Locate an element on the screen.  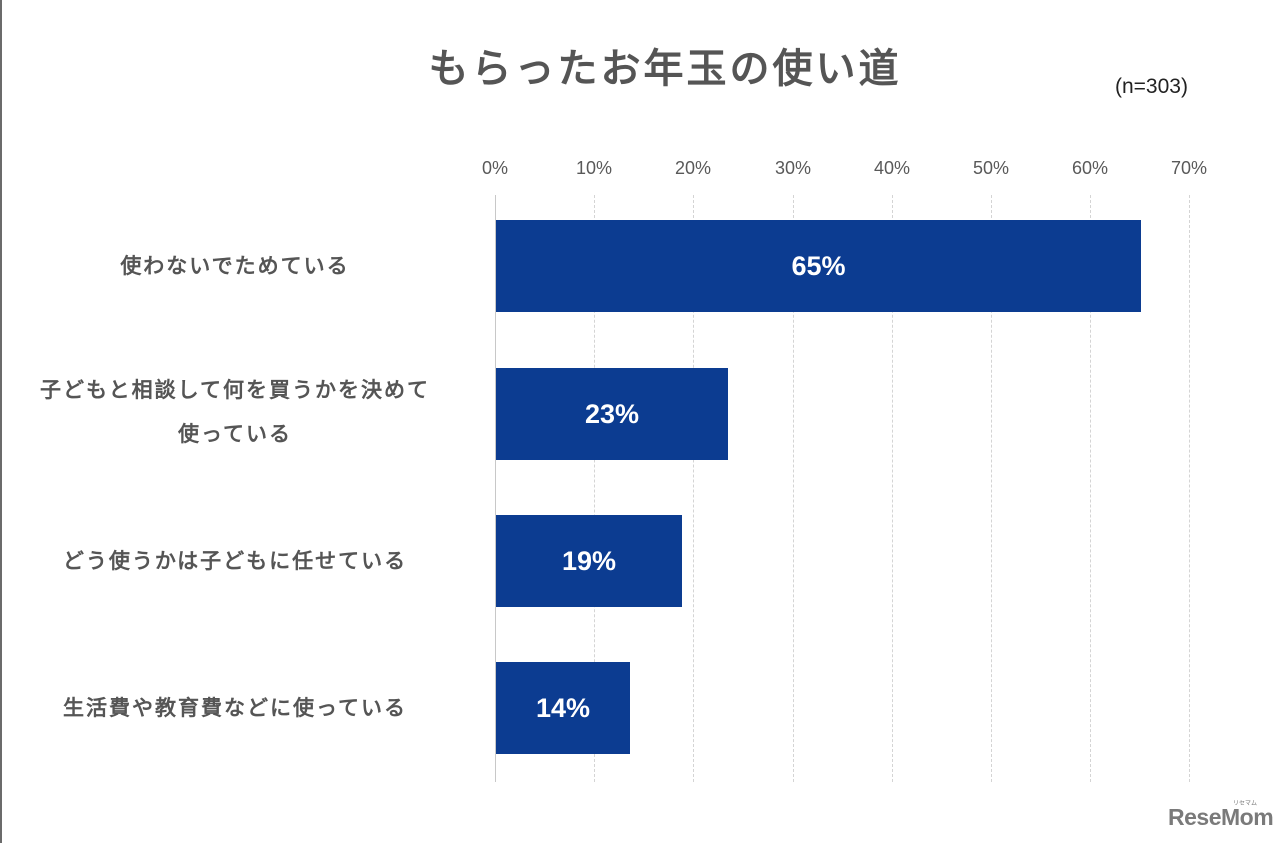
resemom-logo-kana: リセマム is located at coordinates (1245, 803).